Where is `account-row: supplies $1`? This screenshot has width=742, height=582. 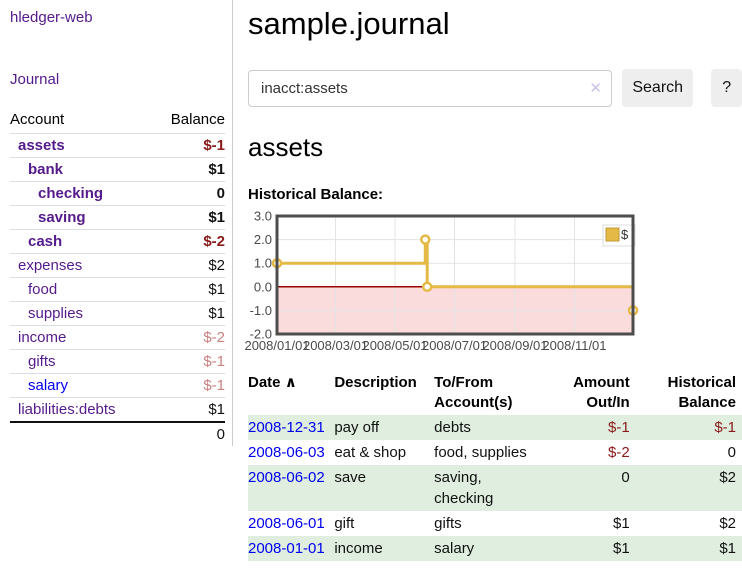 account-row: supplies $1 is located at coordinates (117, 313).